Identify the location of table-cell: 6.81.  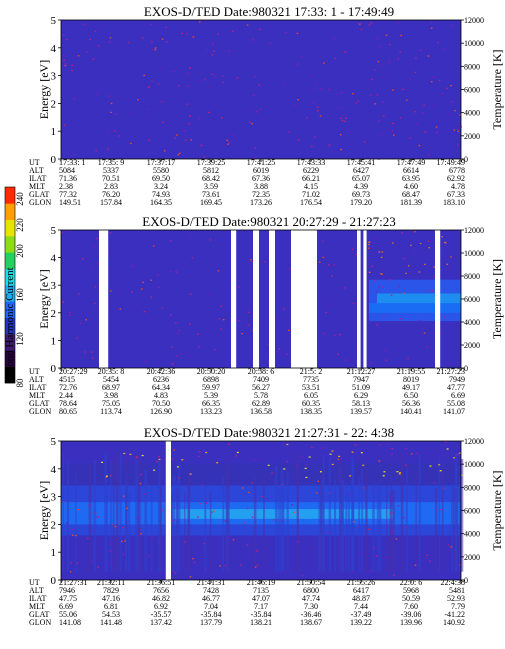
(111, 606).